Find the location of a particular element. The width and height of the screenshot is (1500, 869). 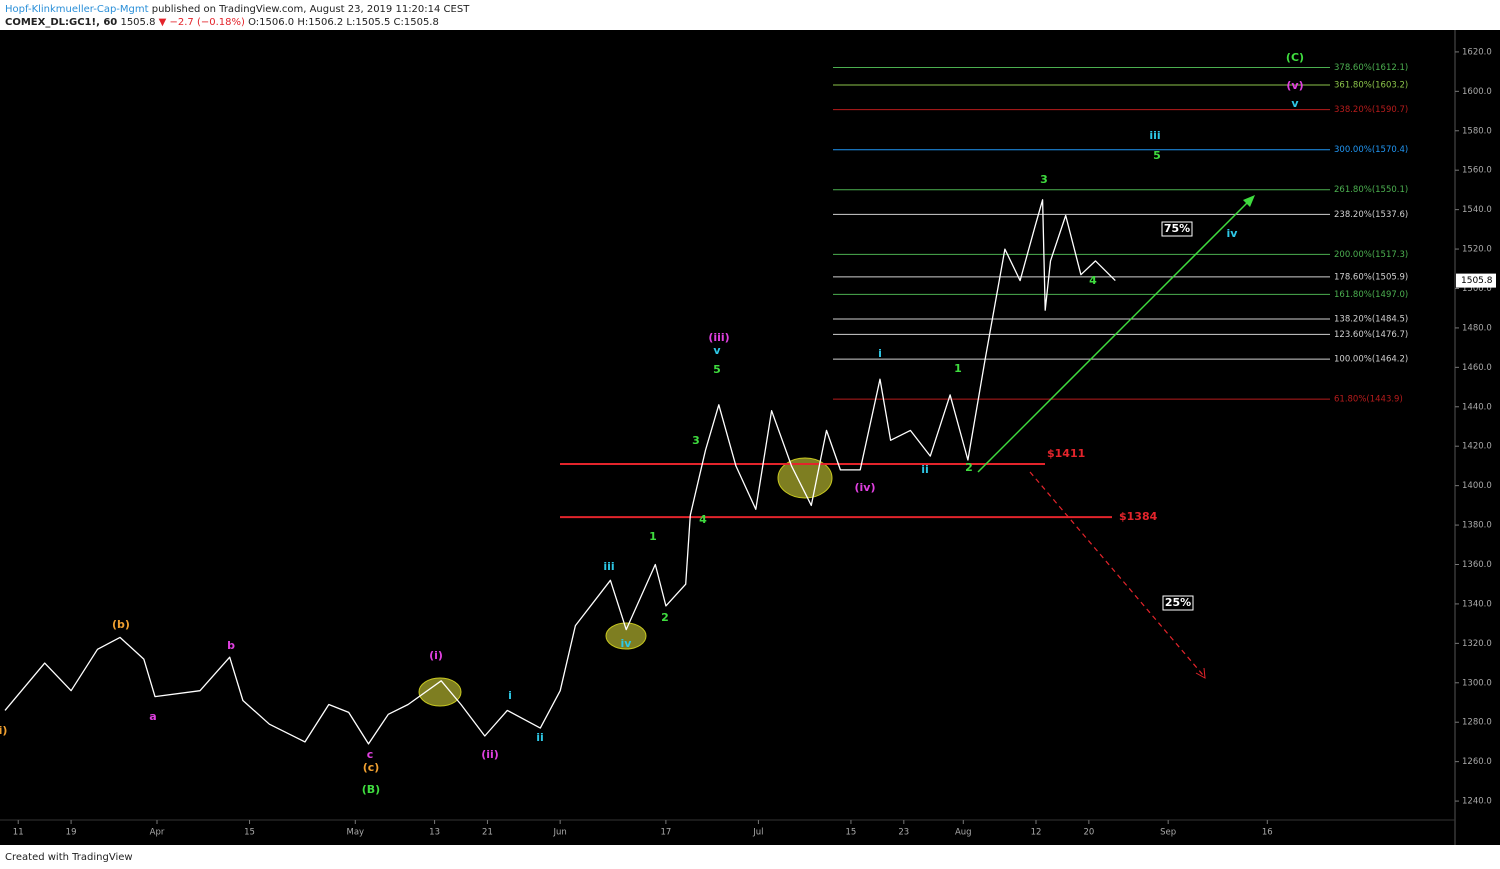

x-tick-label: 19 is located at coordinates (71, 833).